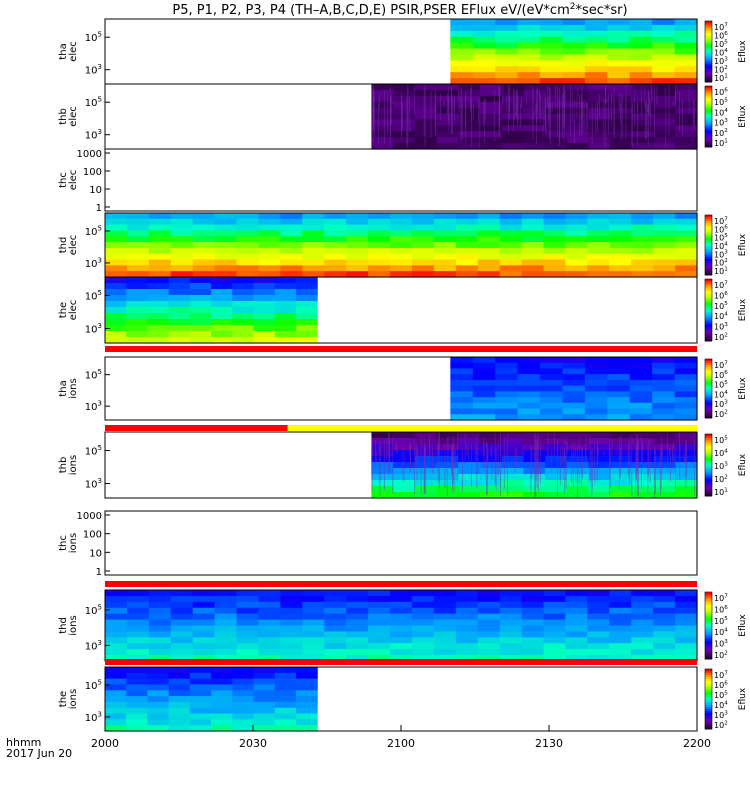 The width and height of the screenshot is (750, 800). What do you see at coordinates (721, 44) in the screenshot?
I see `colorbar-tick-label: 105` at bounding box center [721, 44].